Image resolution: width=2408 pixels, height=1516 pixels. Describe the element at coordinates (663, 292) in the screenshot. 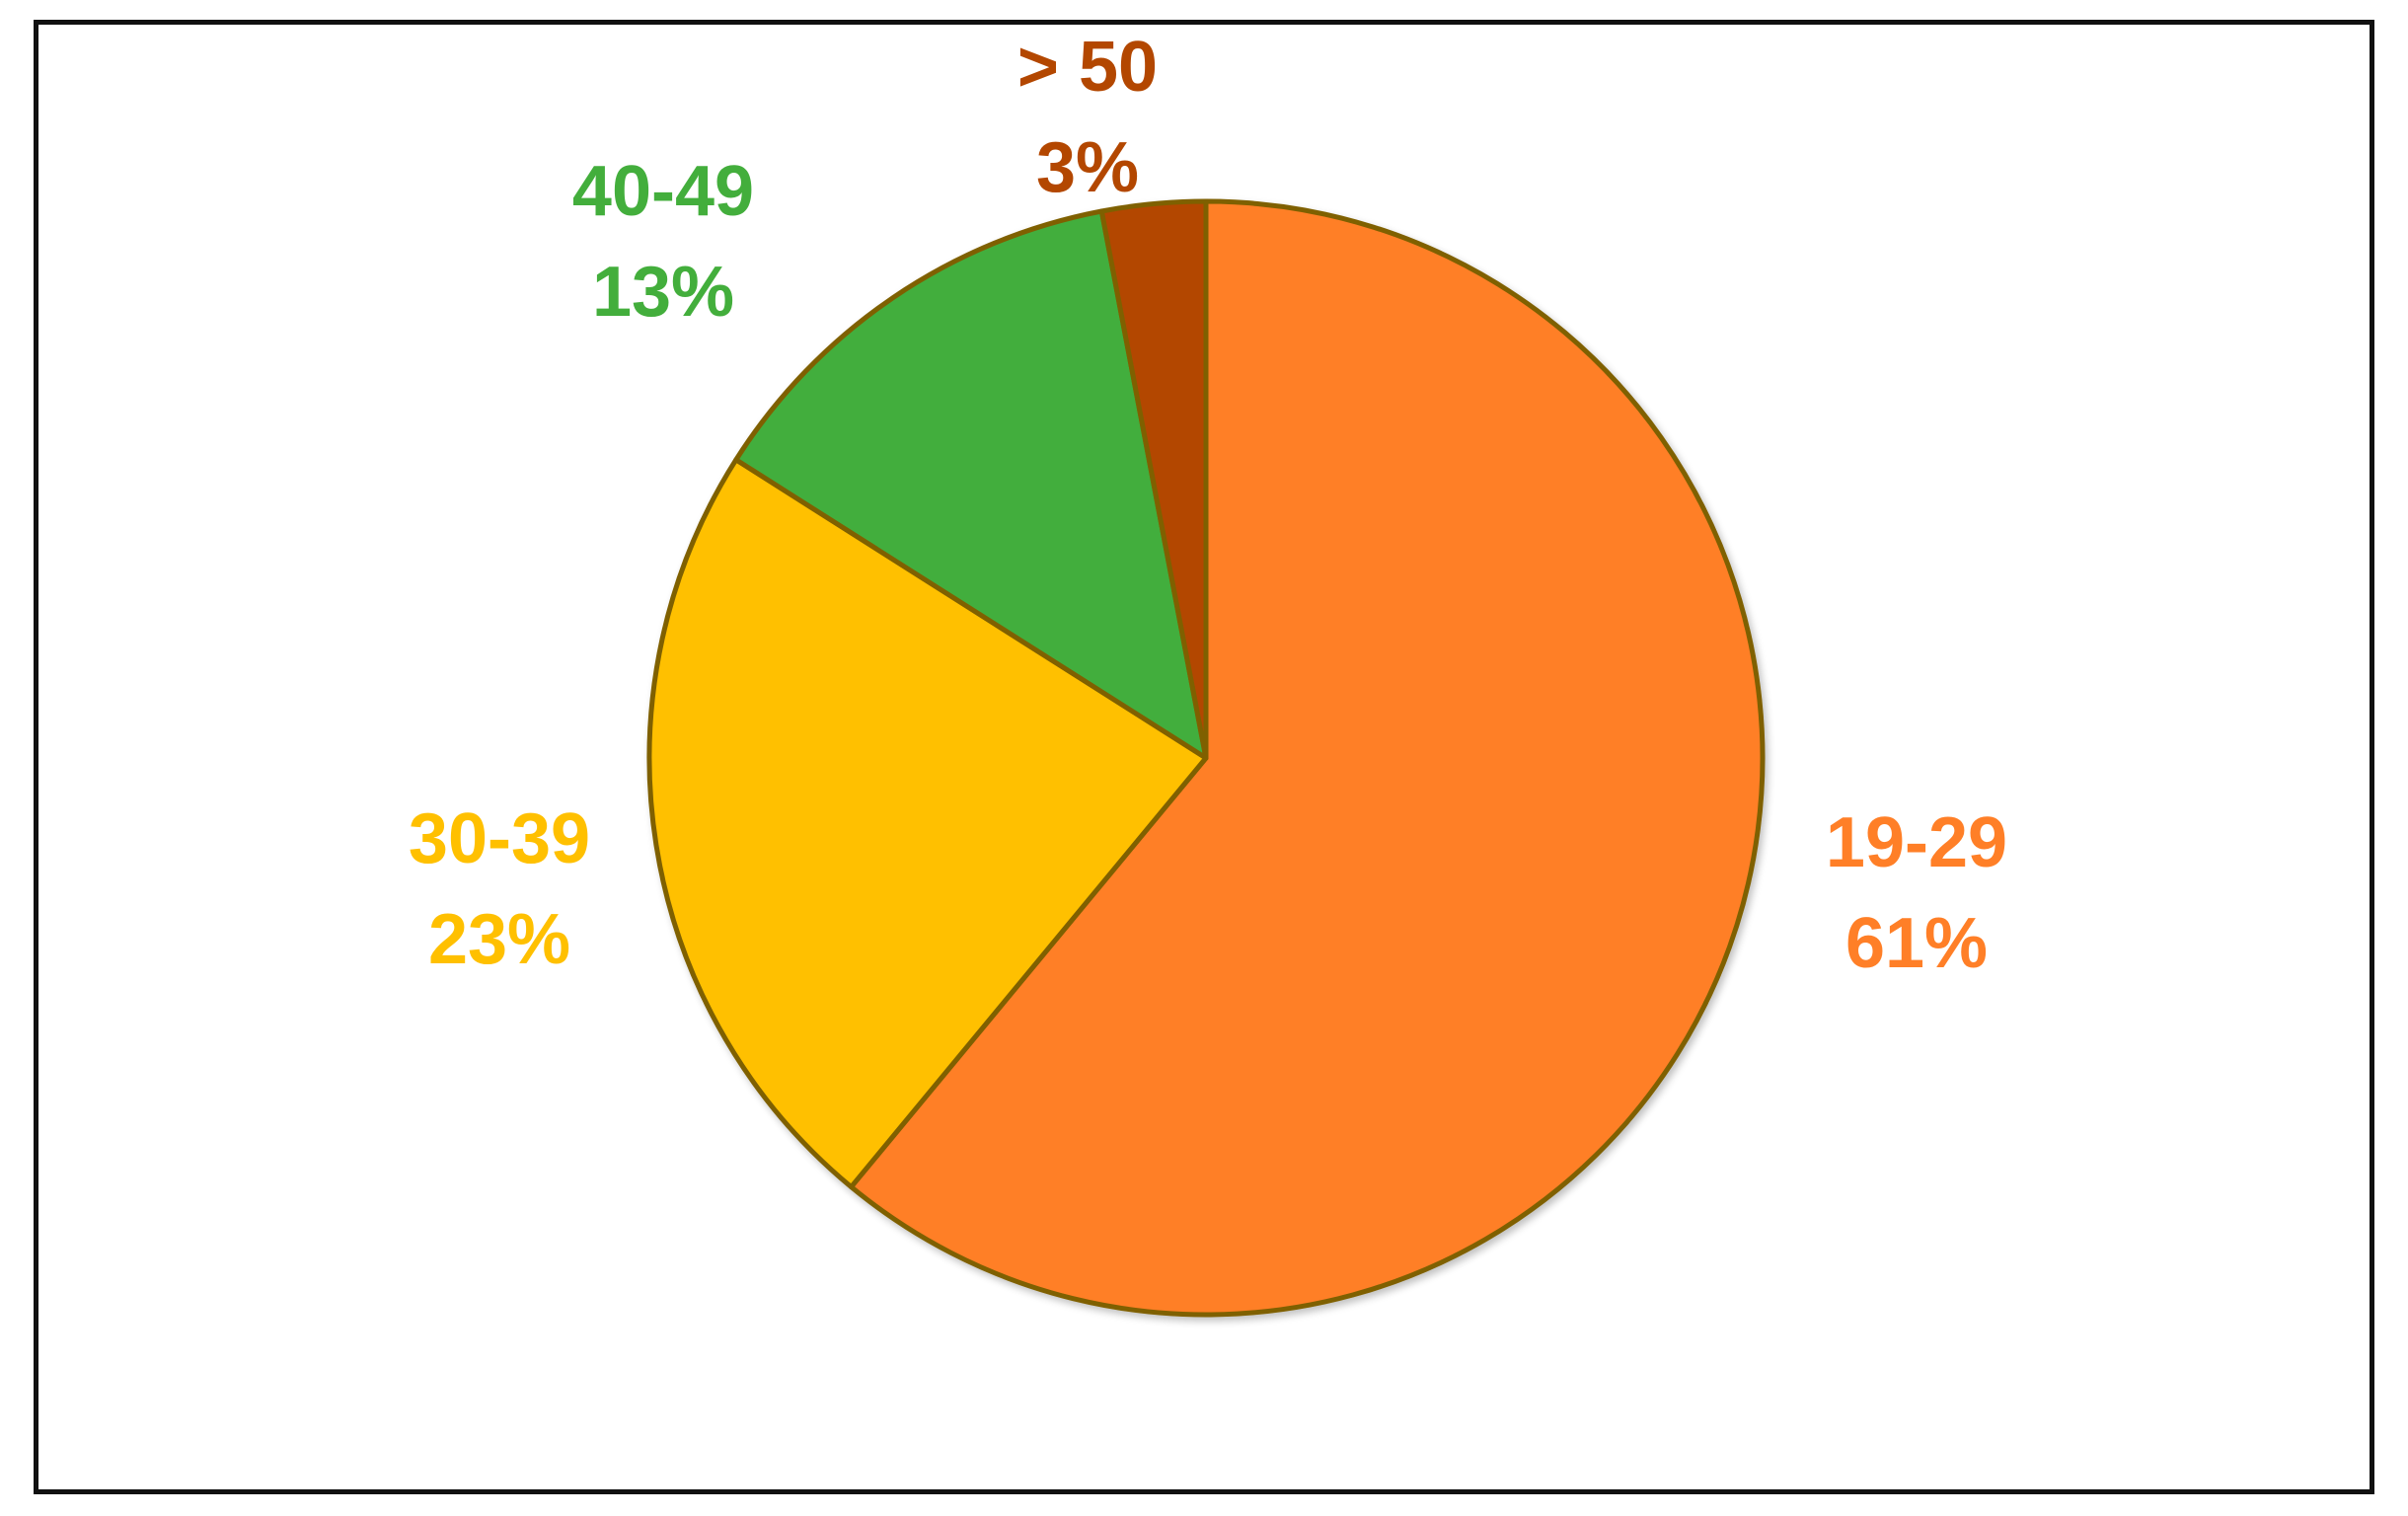

I see `slice-percent-label: 13%` at that location.